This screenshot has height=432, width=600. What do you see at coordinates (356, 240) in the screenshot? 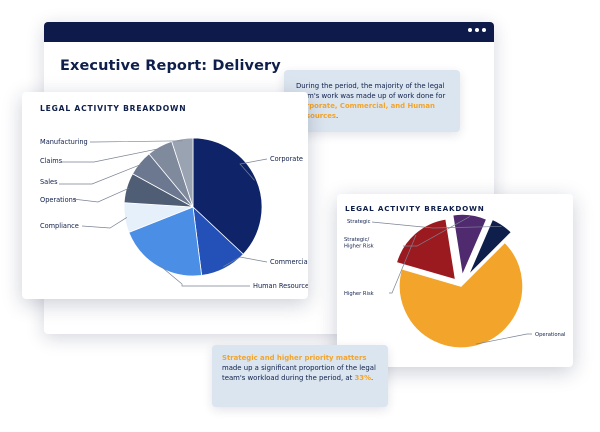
I see `pie-label-strategic-higher-risk: Strategic/` at bounding box center [356, 240].